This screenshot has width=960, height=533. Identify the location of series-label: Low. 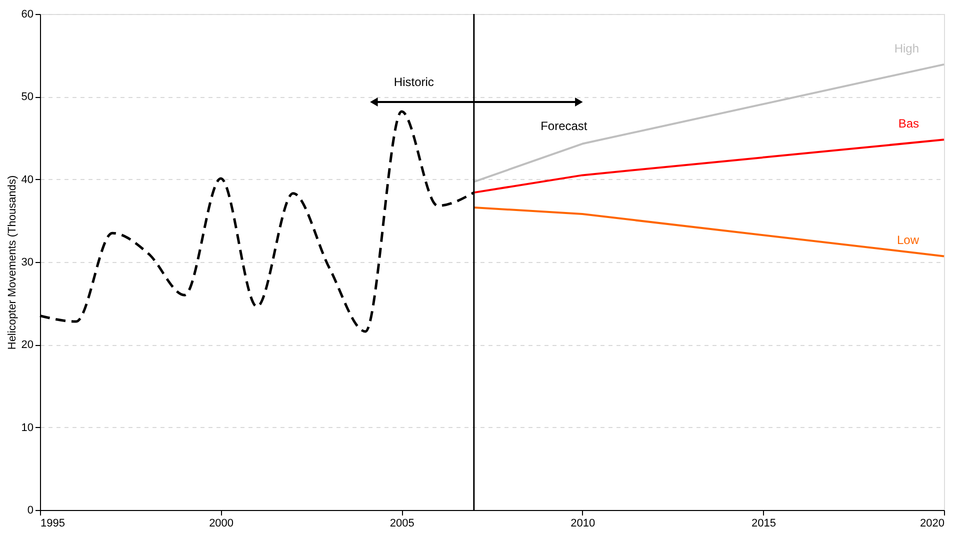
(908, 240).